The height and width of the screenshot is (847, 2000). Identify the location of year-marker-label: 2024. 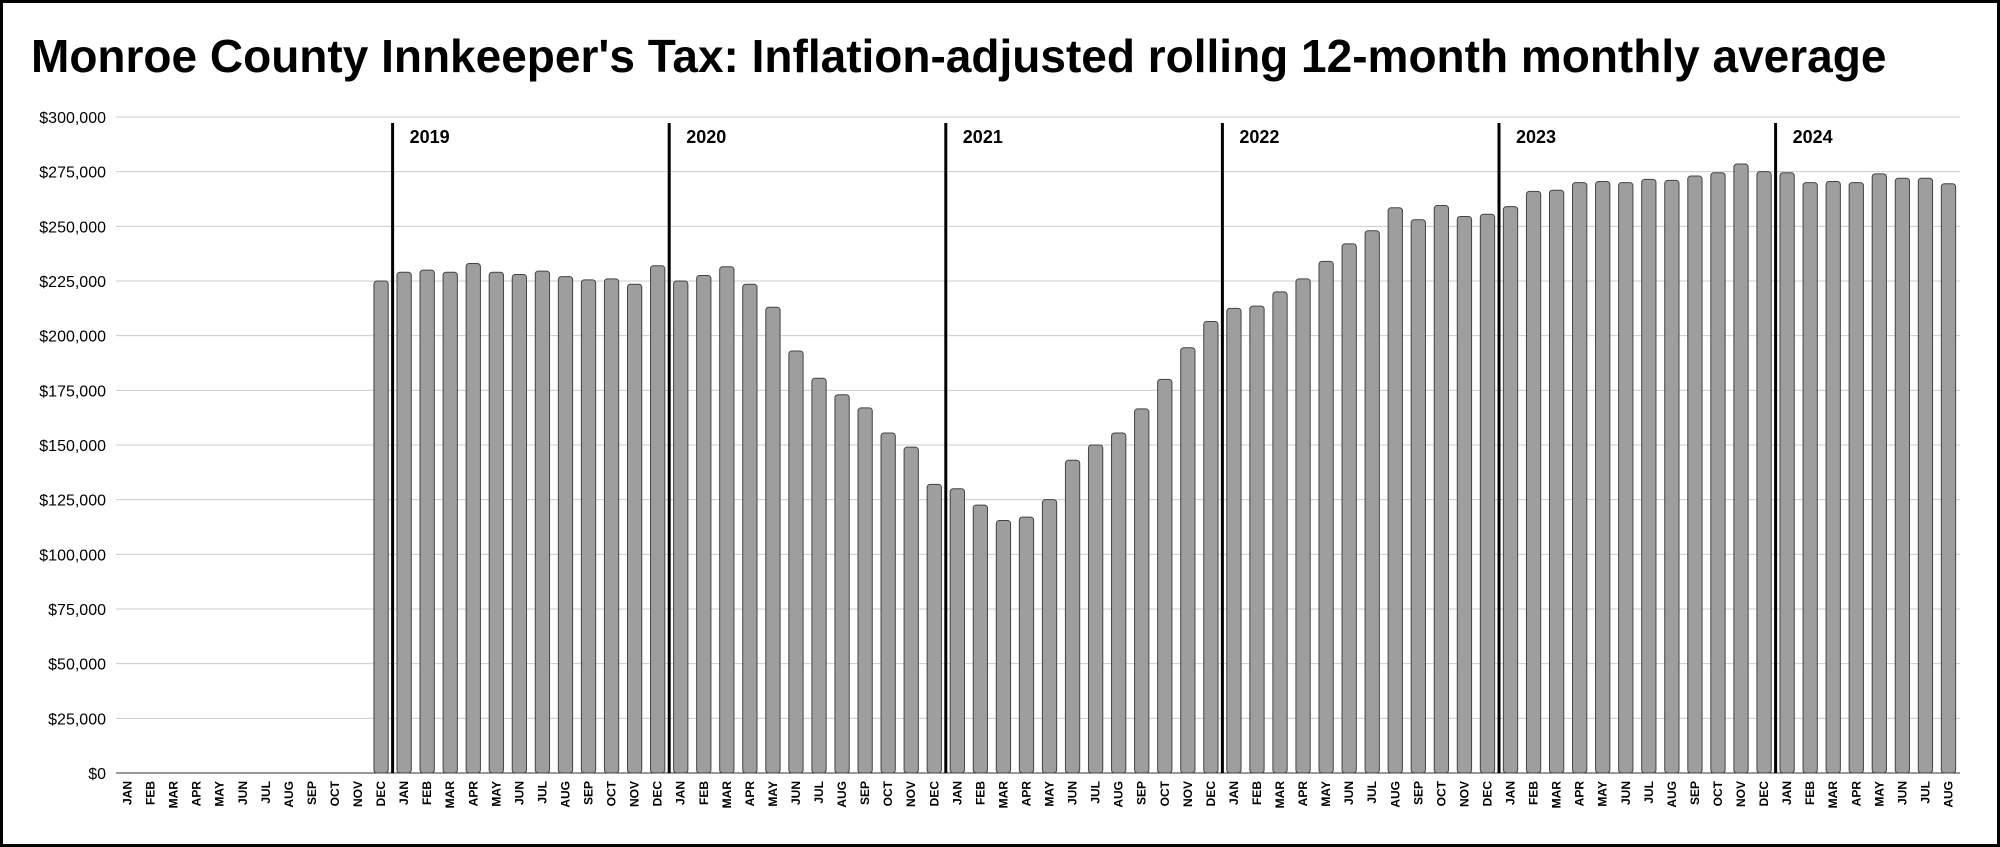
(1813, 137).